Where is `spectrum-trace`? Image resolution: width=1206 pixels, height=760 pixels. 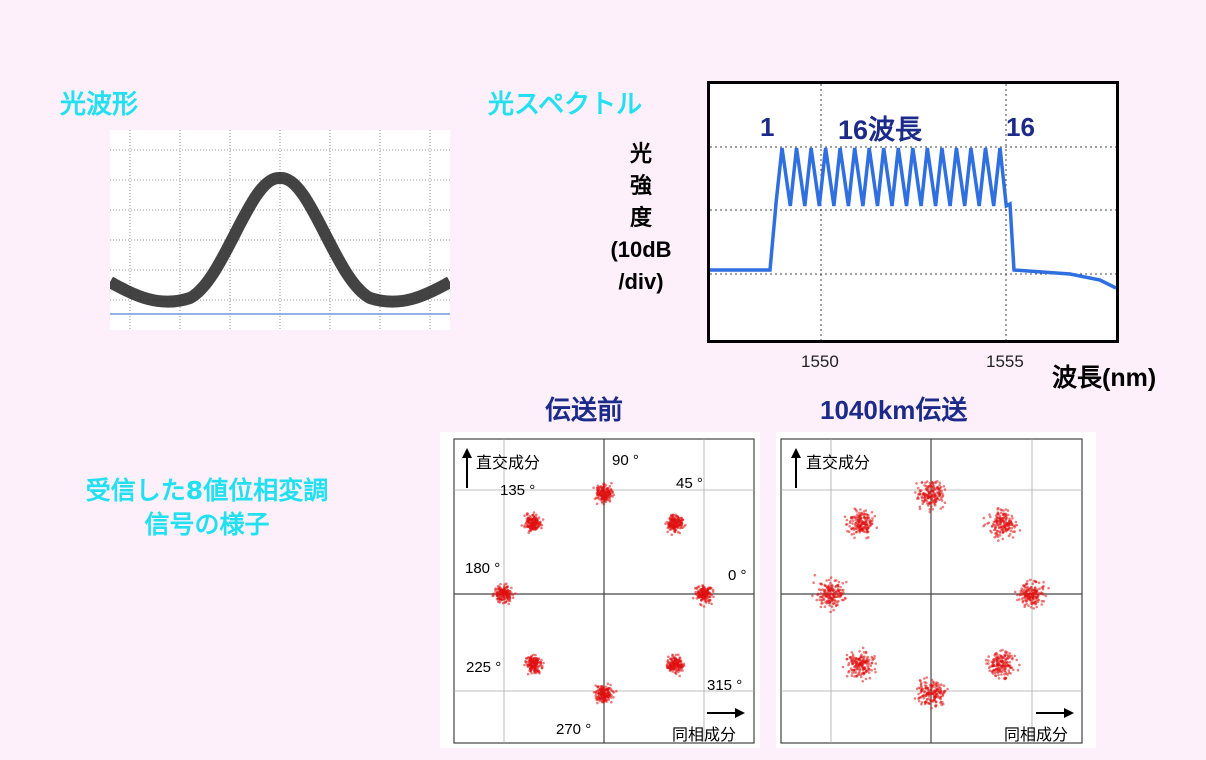
spectrum-trace is located at coordinates (913, 218).